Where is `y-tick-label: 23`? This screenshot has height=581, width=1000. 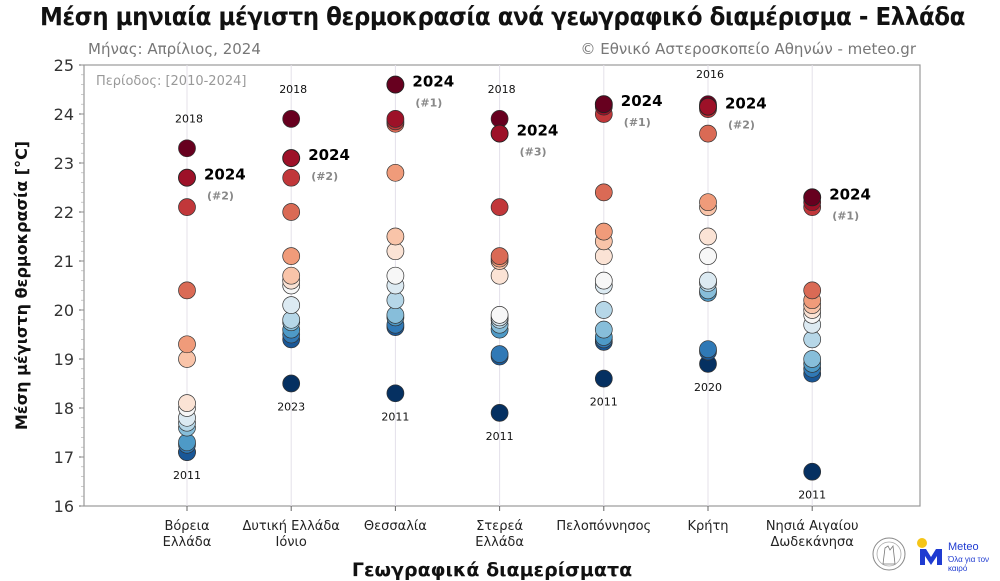
y-tick-label: 23 is located at coordinates (64, 163).